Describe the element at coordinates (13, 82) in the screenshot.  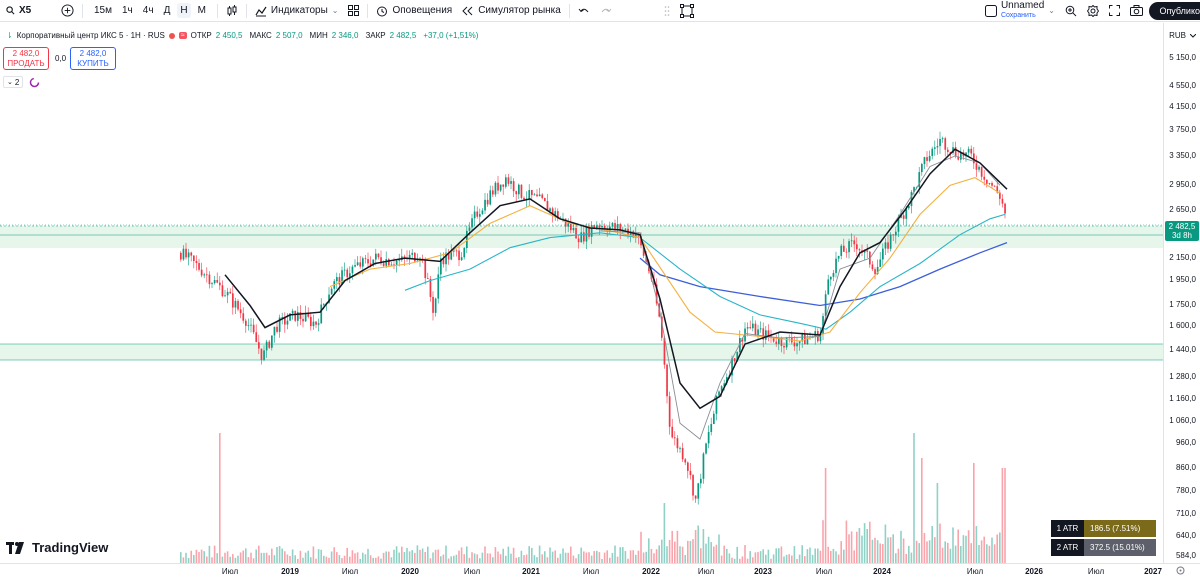
I see `indicators-toggle: ⌄ 2` at that location.